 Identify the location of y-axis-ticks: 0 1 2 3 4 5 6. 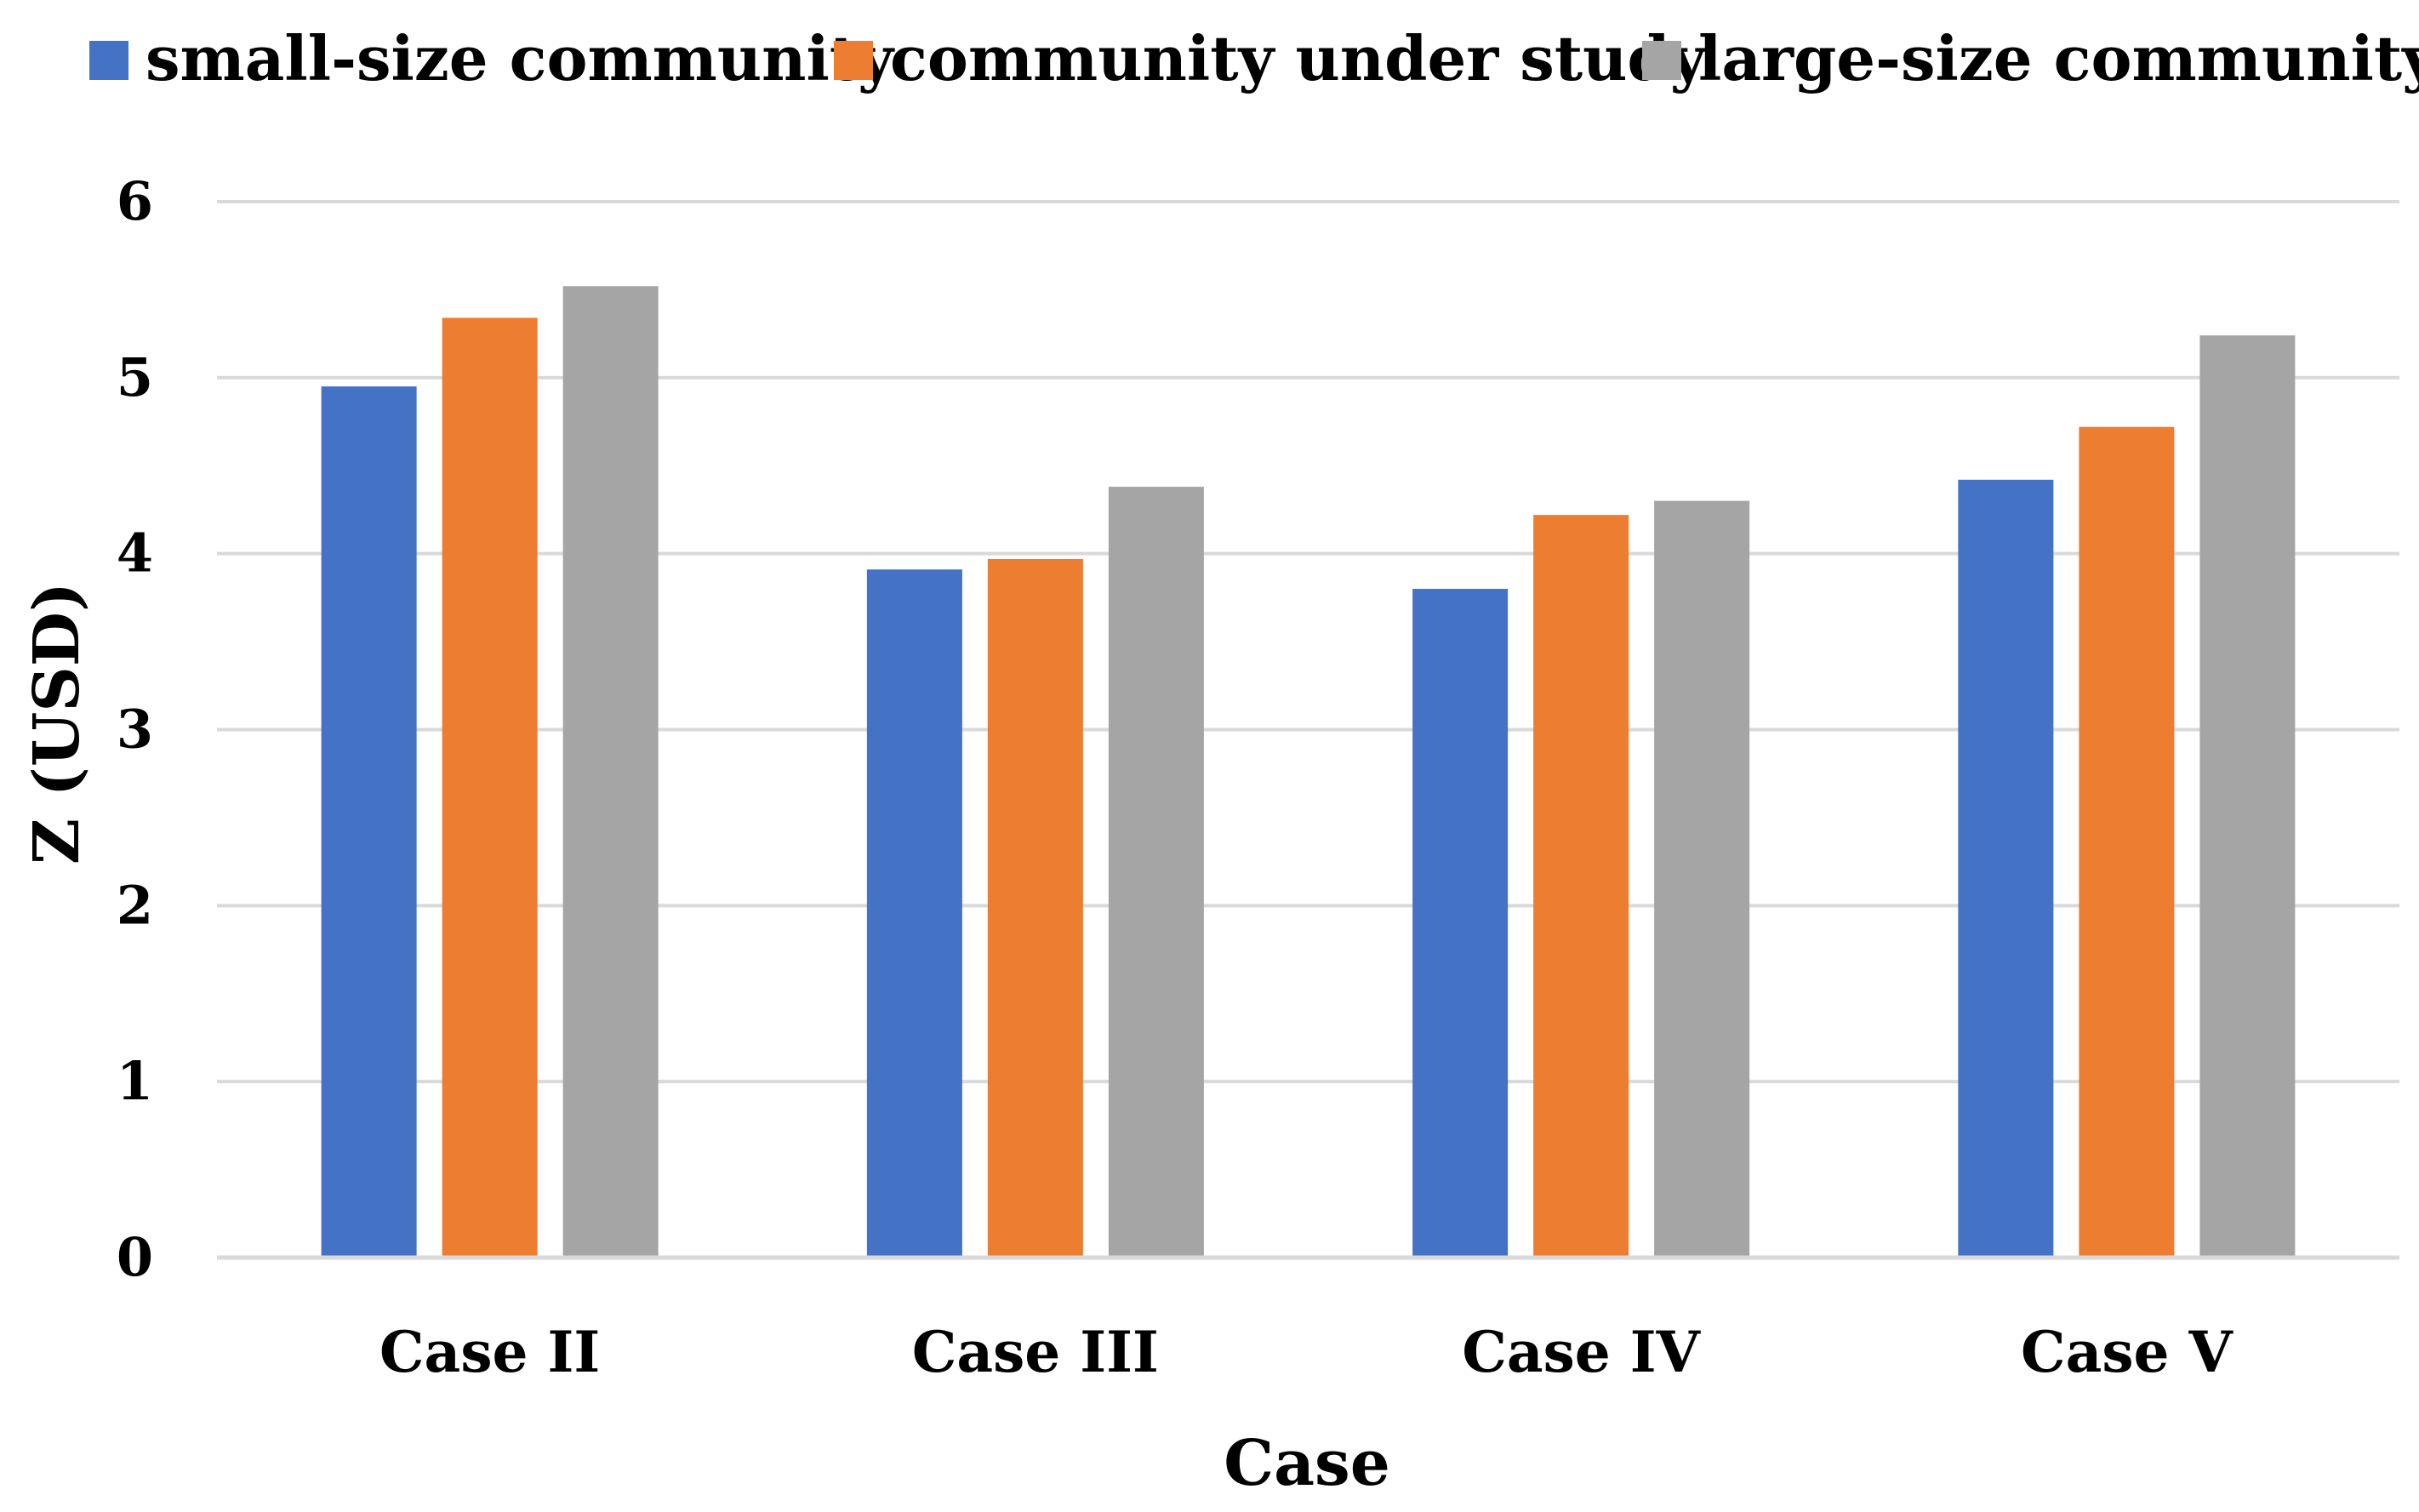
(135, 729).